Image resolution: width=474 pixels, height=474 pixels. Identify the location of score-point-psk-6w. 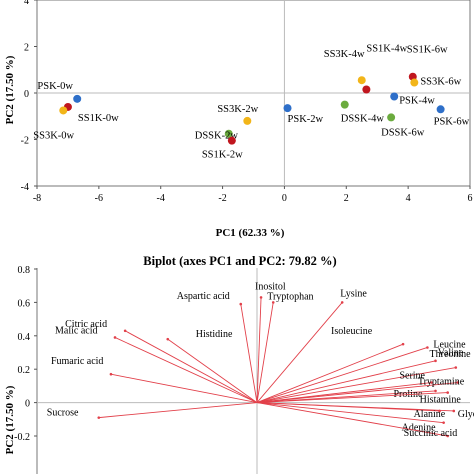
(440, 109).